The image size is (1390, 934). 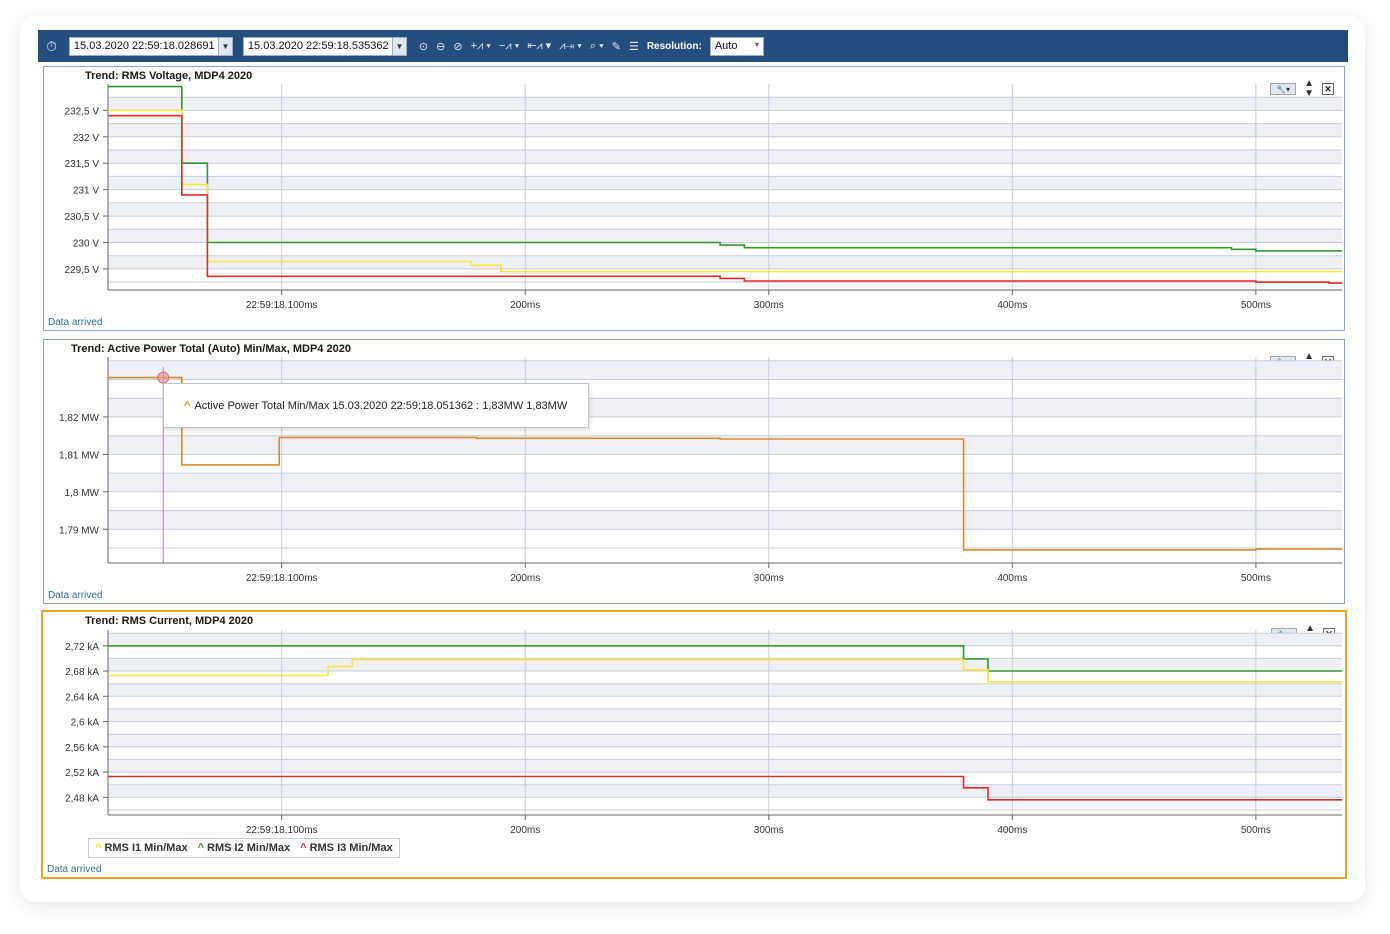 I want to click on y-tick-label: 230 V, so click(x=86, y=243).